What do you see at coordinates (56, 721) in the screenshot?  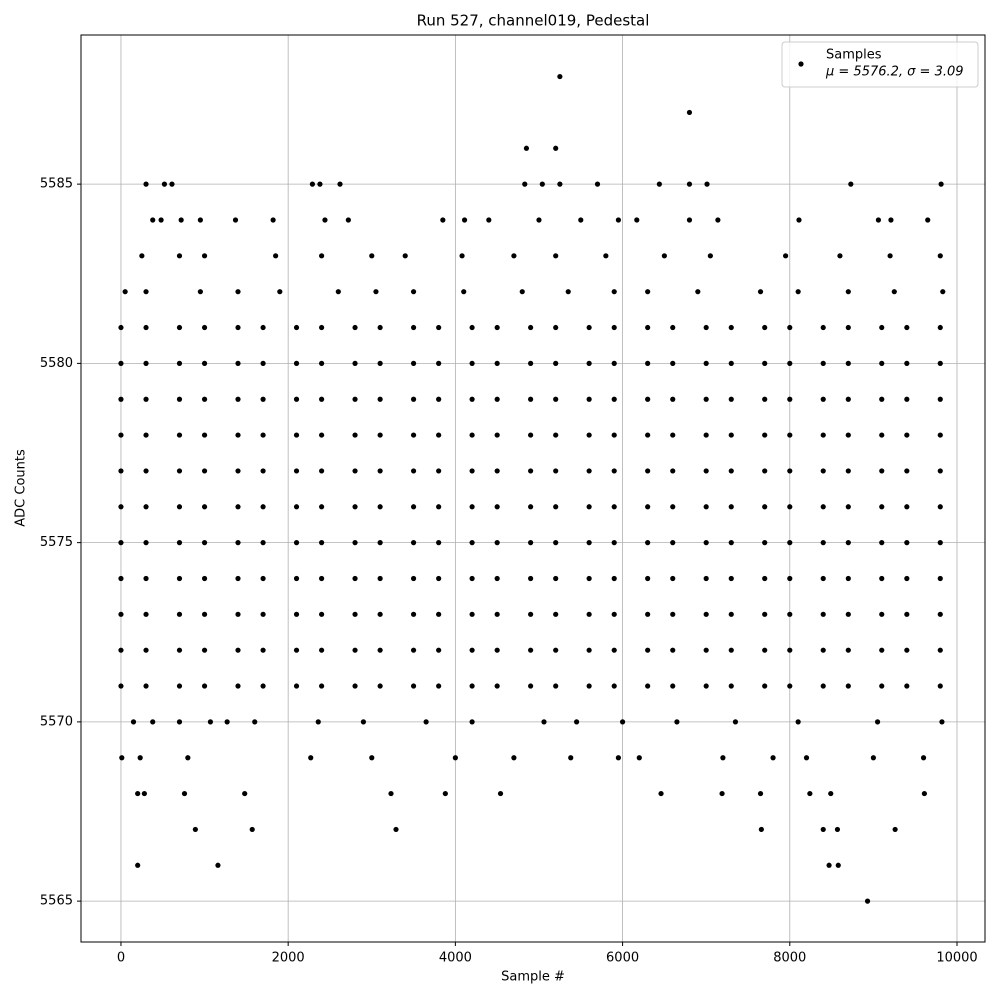 I see `y-tick-label: 5570` at bounding box center [56, 721].